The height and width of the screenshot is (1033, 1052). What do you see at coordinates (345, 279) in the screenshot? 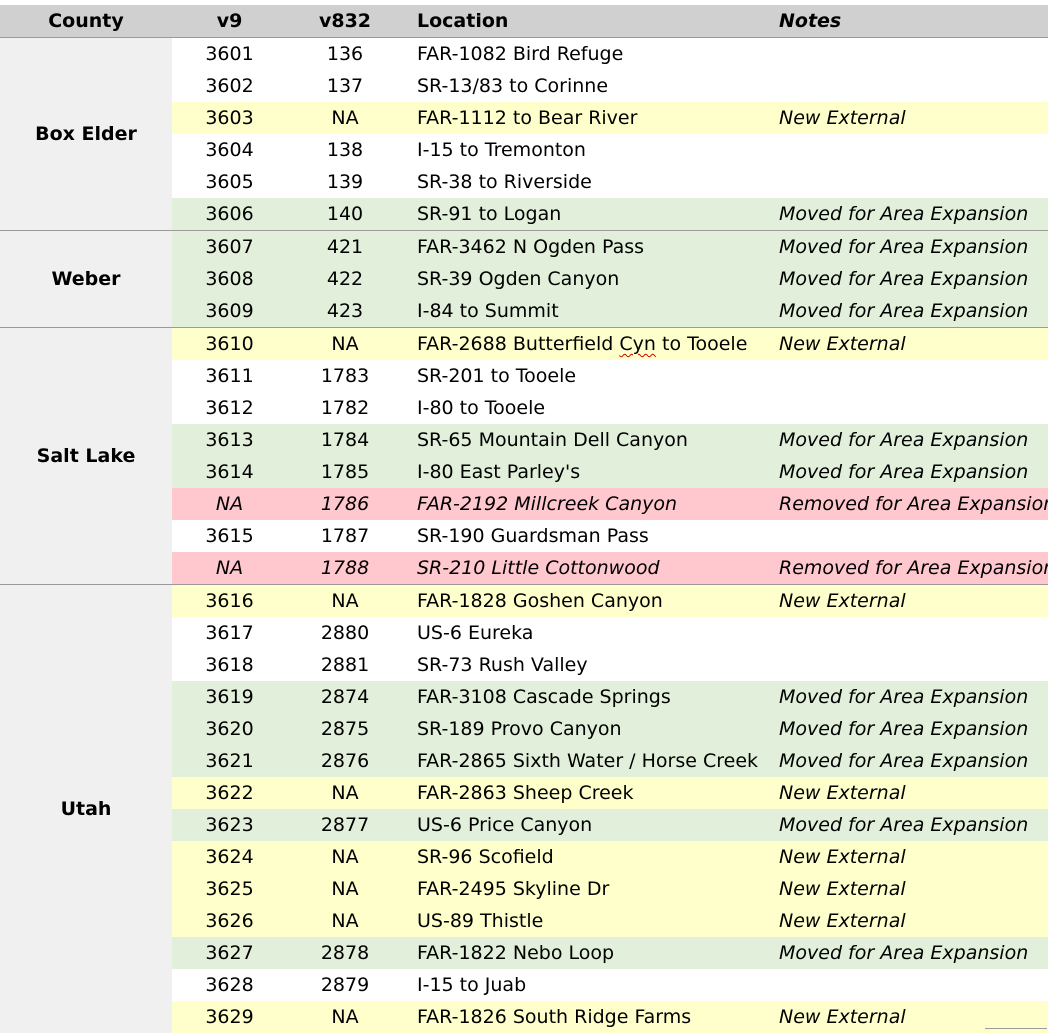
I see `v832-cell: 422` at bounding box center [345, 279].